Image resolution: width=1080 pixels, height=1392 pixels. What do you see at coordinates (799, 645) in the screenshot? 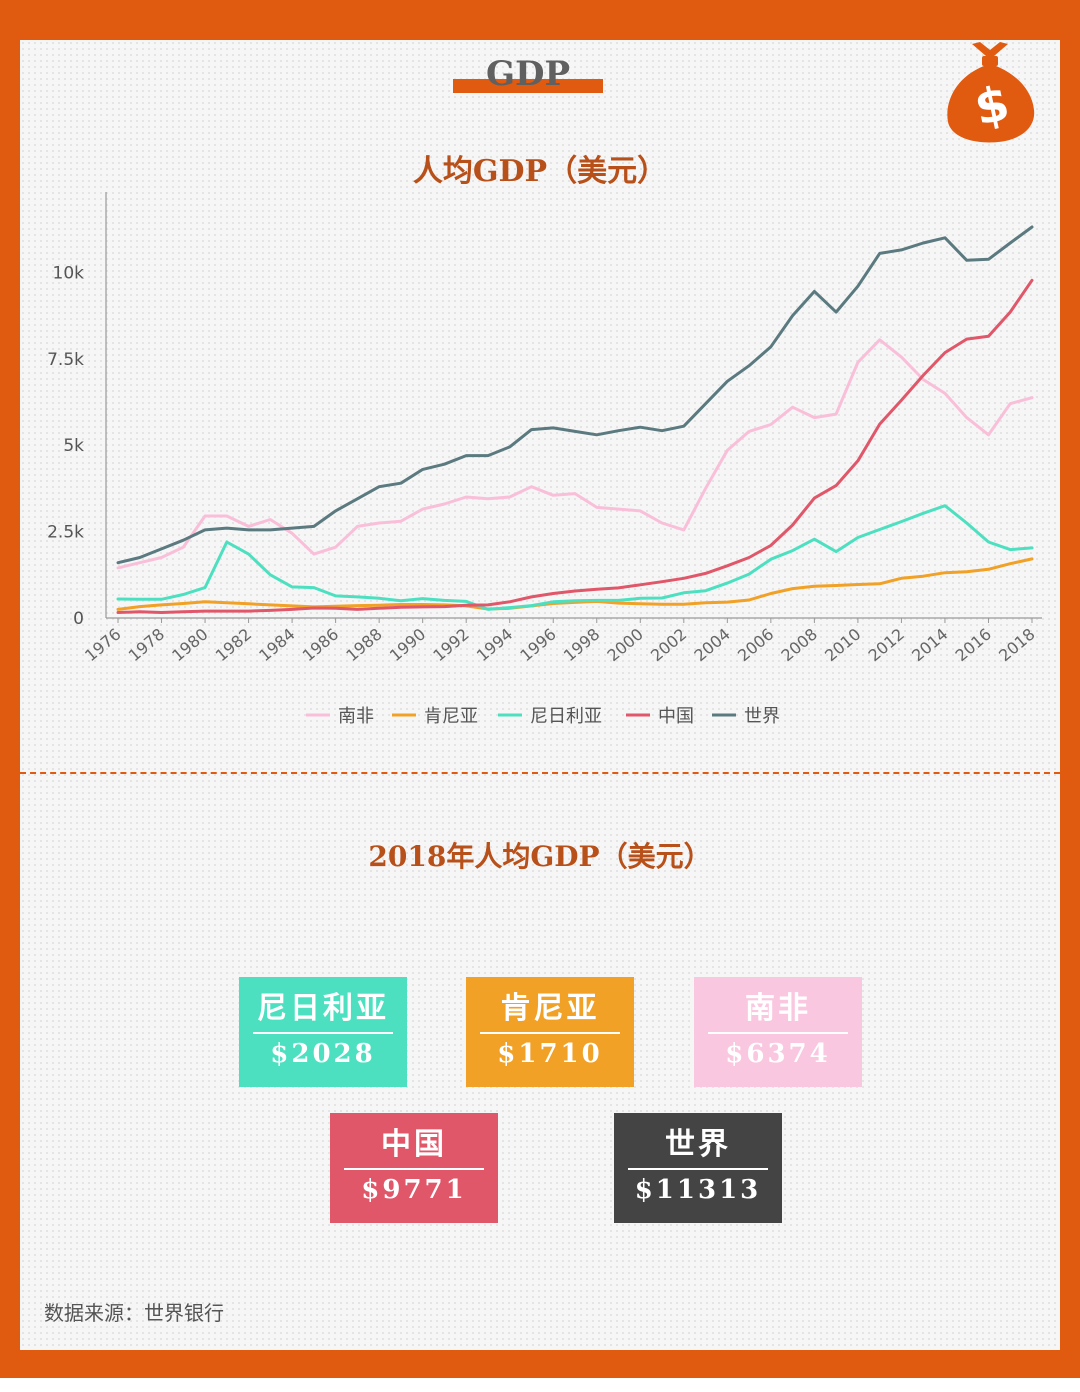
I see `x-tick-label: 2008` at bounding box center [799, 645].